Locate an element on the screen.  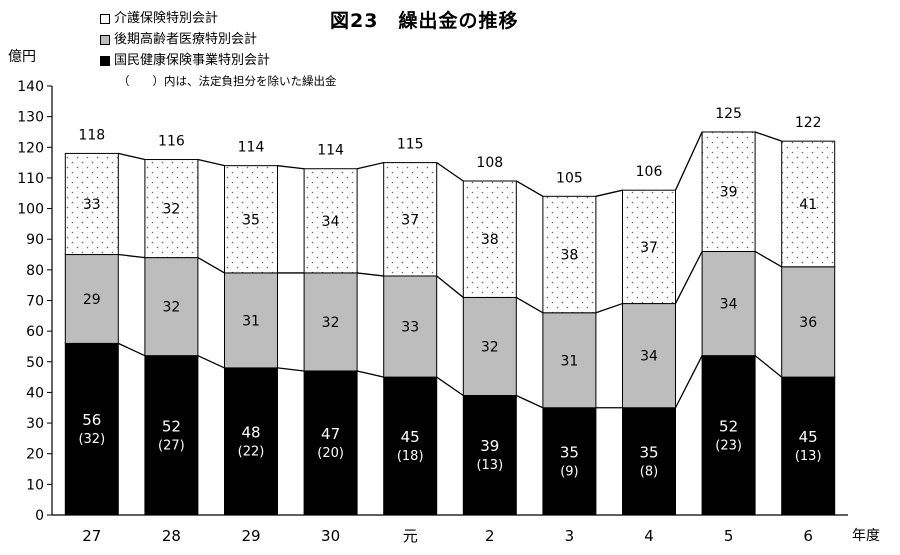
data-label-nhi: 35 is located at coordinates (648, 452).